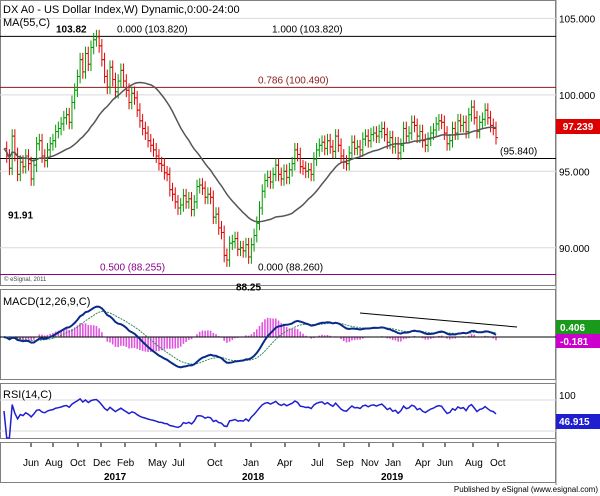 The width and height of the screenshot is (600, 496). Describe the element at coordinates (518, 151) in the screenshot. I see `fib-level-label: (95.840)` at that location.